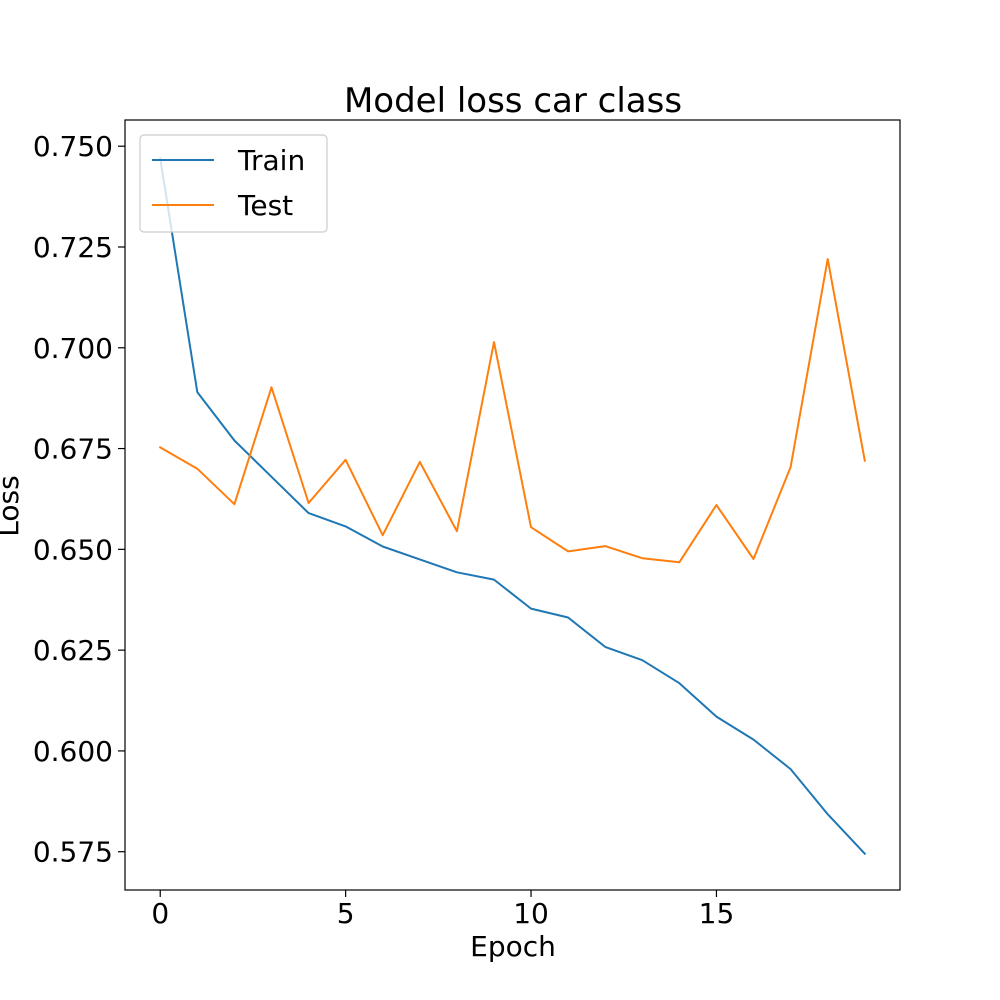  Describe the element at coordinates (73, 449) in the screenshot. I see `y-tick-label: 0.675` at that location.